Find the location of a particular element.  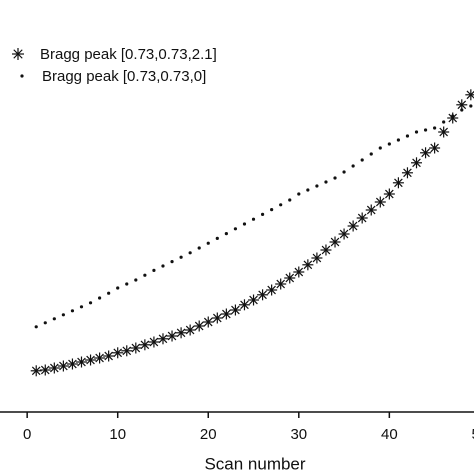

x-axis-label: Scan number is located at coordinates (254, 463).